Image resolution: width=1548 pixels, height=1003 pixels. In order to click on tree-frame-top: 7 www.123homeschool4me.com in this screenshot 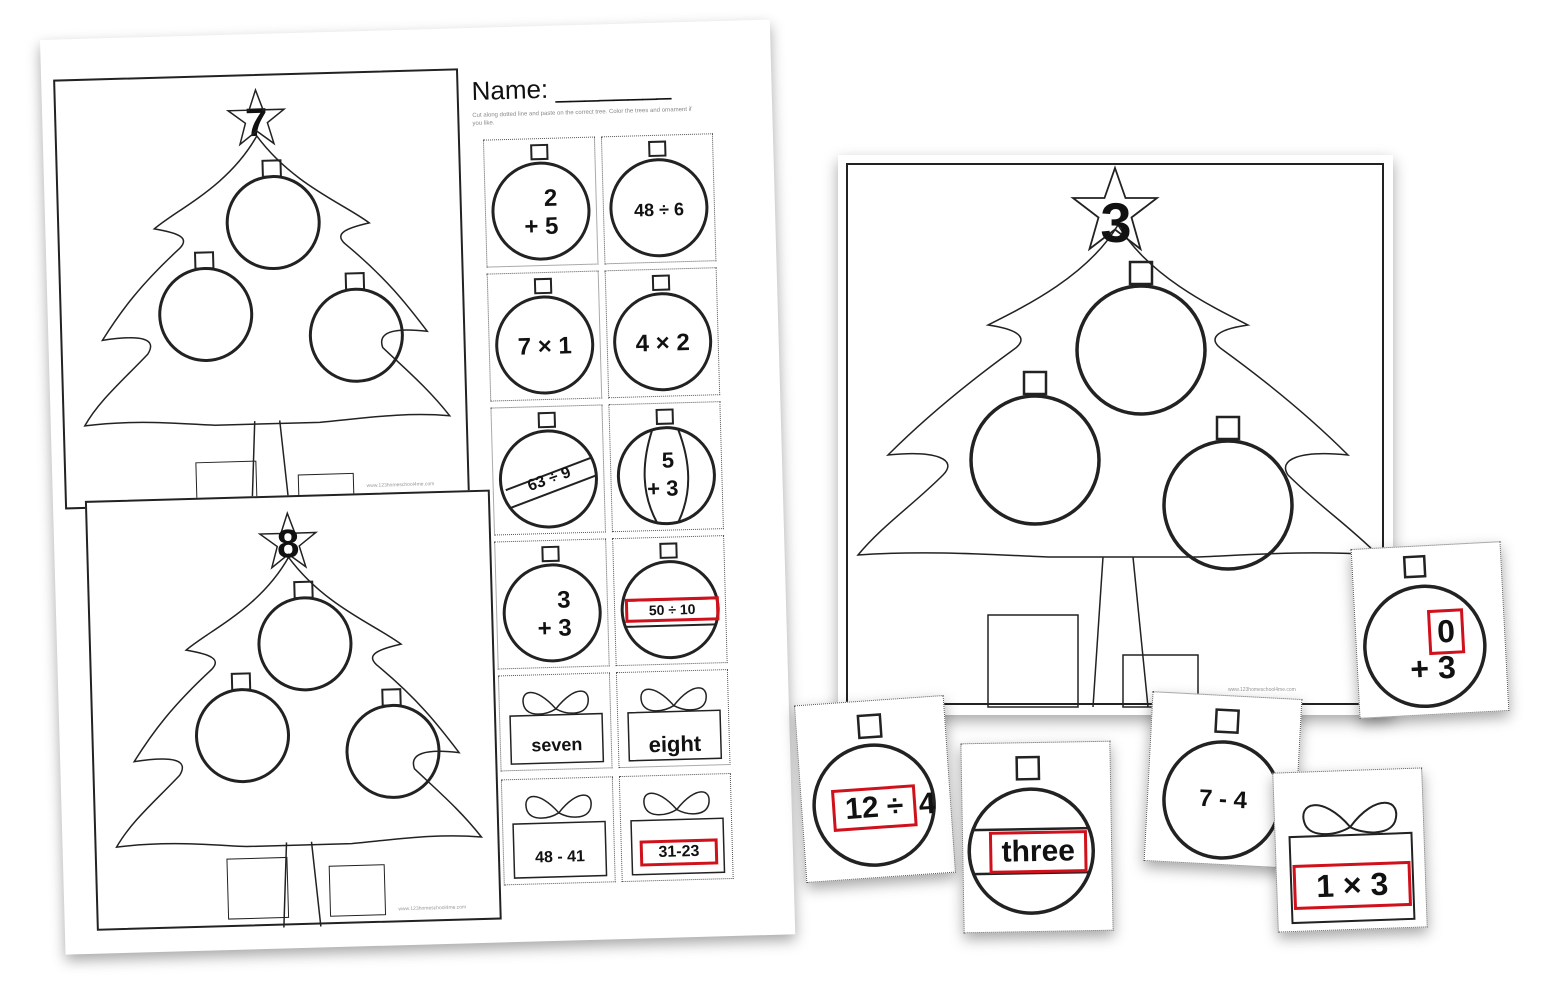, I will do `click(261, 289)`.